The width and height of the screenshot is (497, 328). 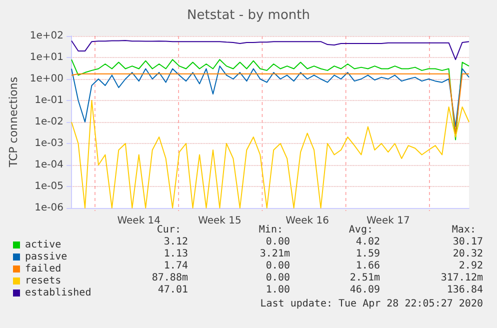 What do you see at coordinates (270, 230) in the screenshot?
I see `text: Min:` at bounding box center [270, 230].